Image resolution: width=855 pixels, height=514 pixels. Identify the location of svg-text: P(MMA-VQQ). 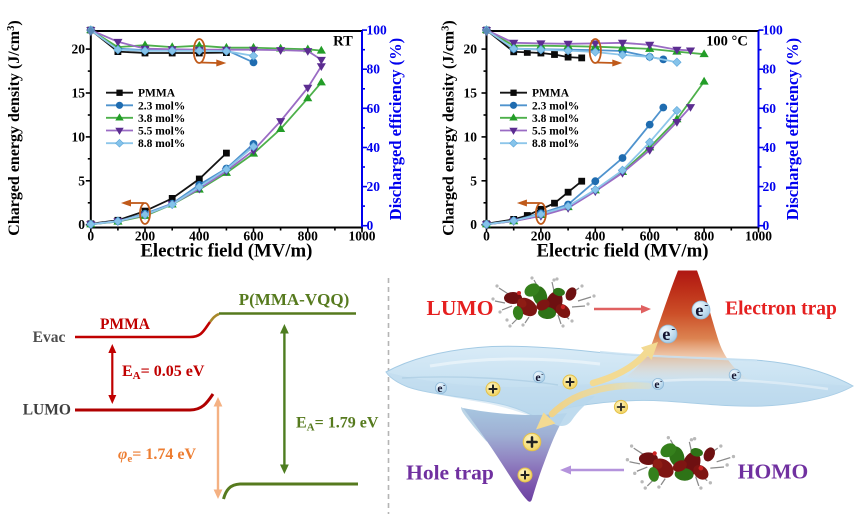
(294, 299).